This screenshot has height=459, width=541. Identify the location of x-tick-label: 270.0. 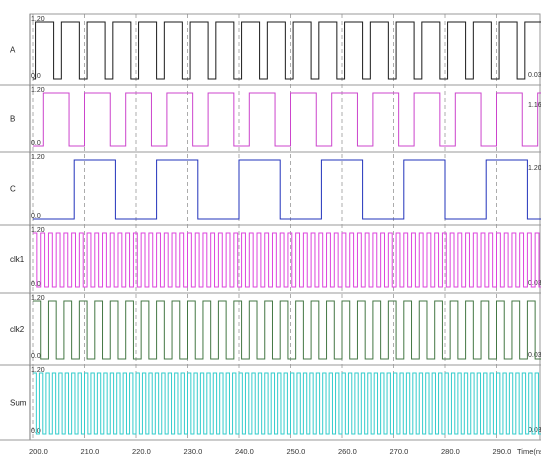
(399, 451).